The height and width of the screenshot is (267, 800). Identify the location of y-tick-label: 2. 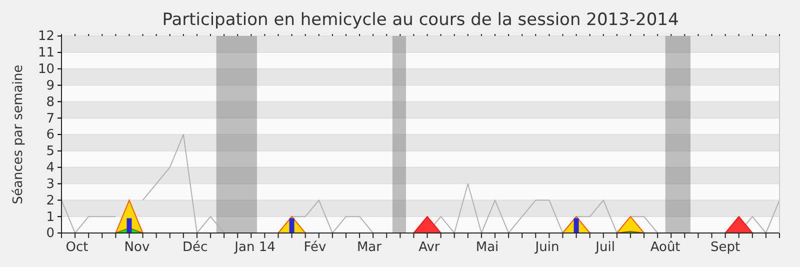
(50, 200).